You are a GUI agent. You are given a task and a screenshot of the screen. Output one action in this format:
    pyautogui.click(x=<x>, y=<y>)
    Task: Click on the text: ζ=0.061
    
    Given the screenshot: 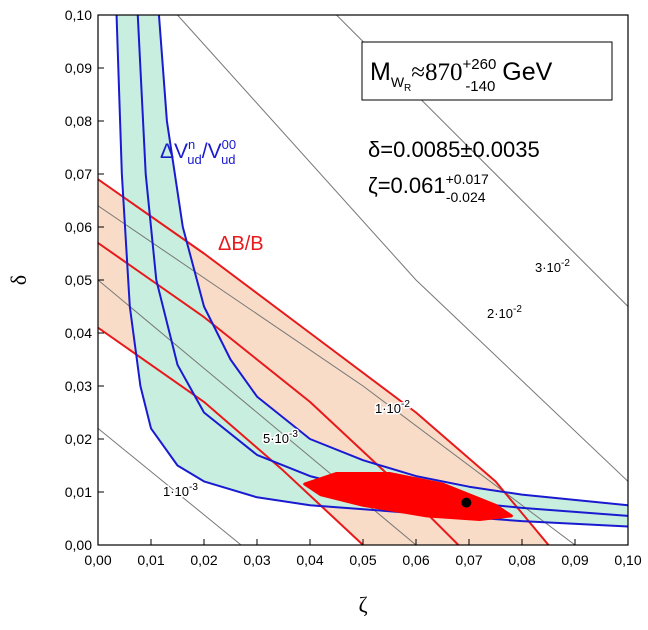 What is the action you would take?
    pyautogui.click(x=407, y=185)
    